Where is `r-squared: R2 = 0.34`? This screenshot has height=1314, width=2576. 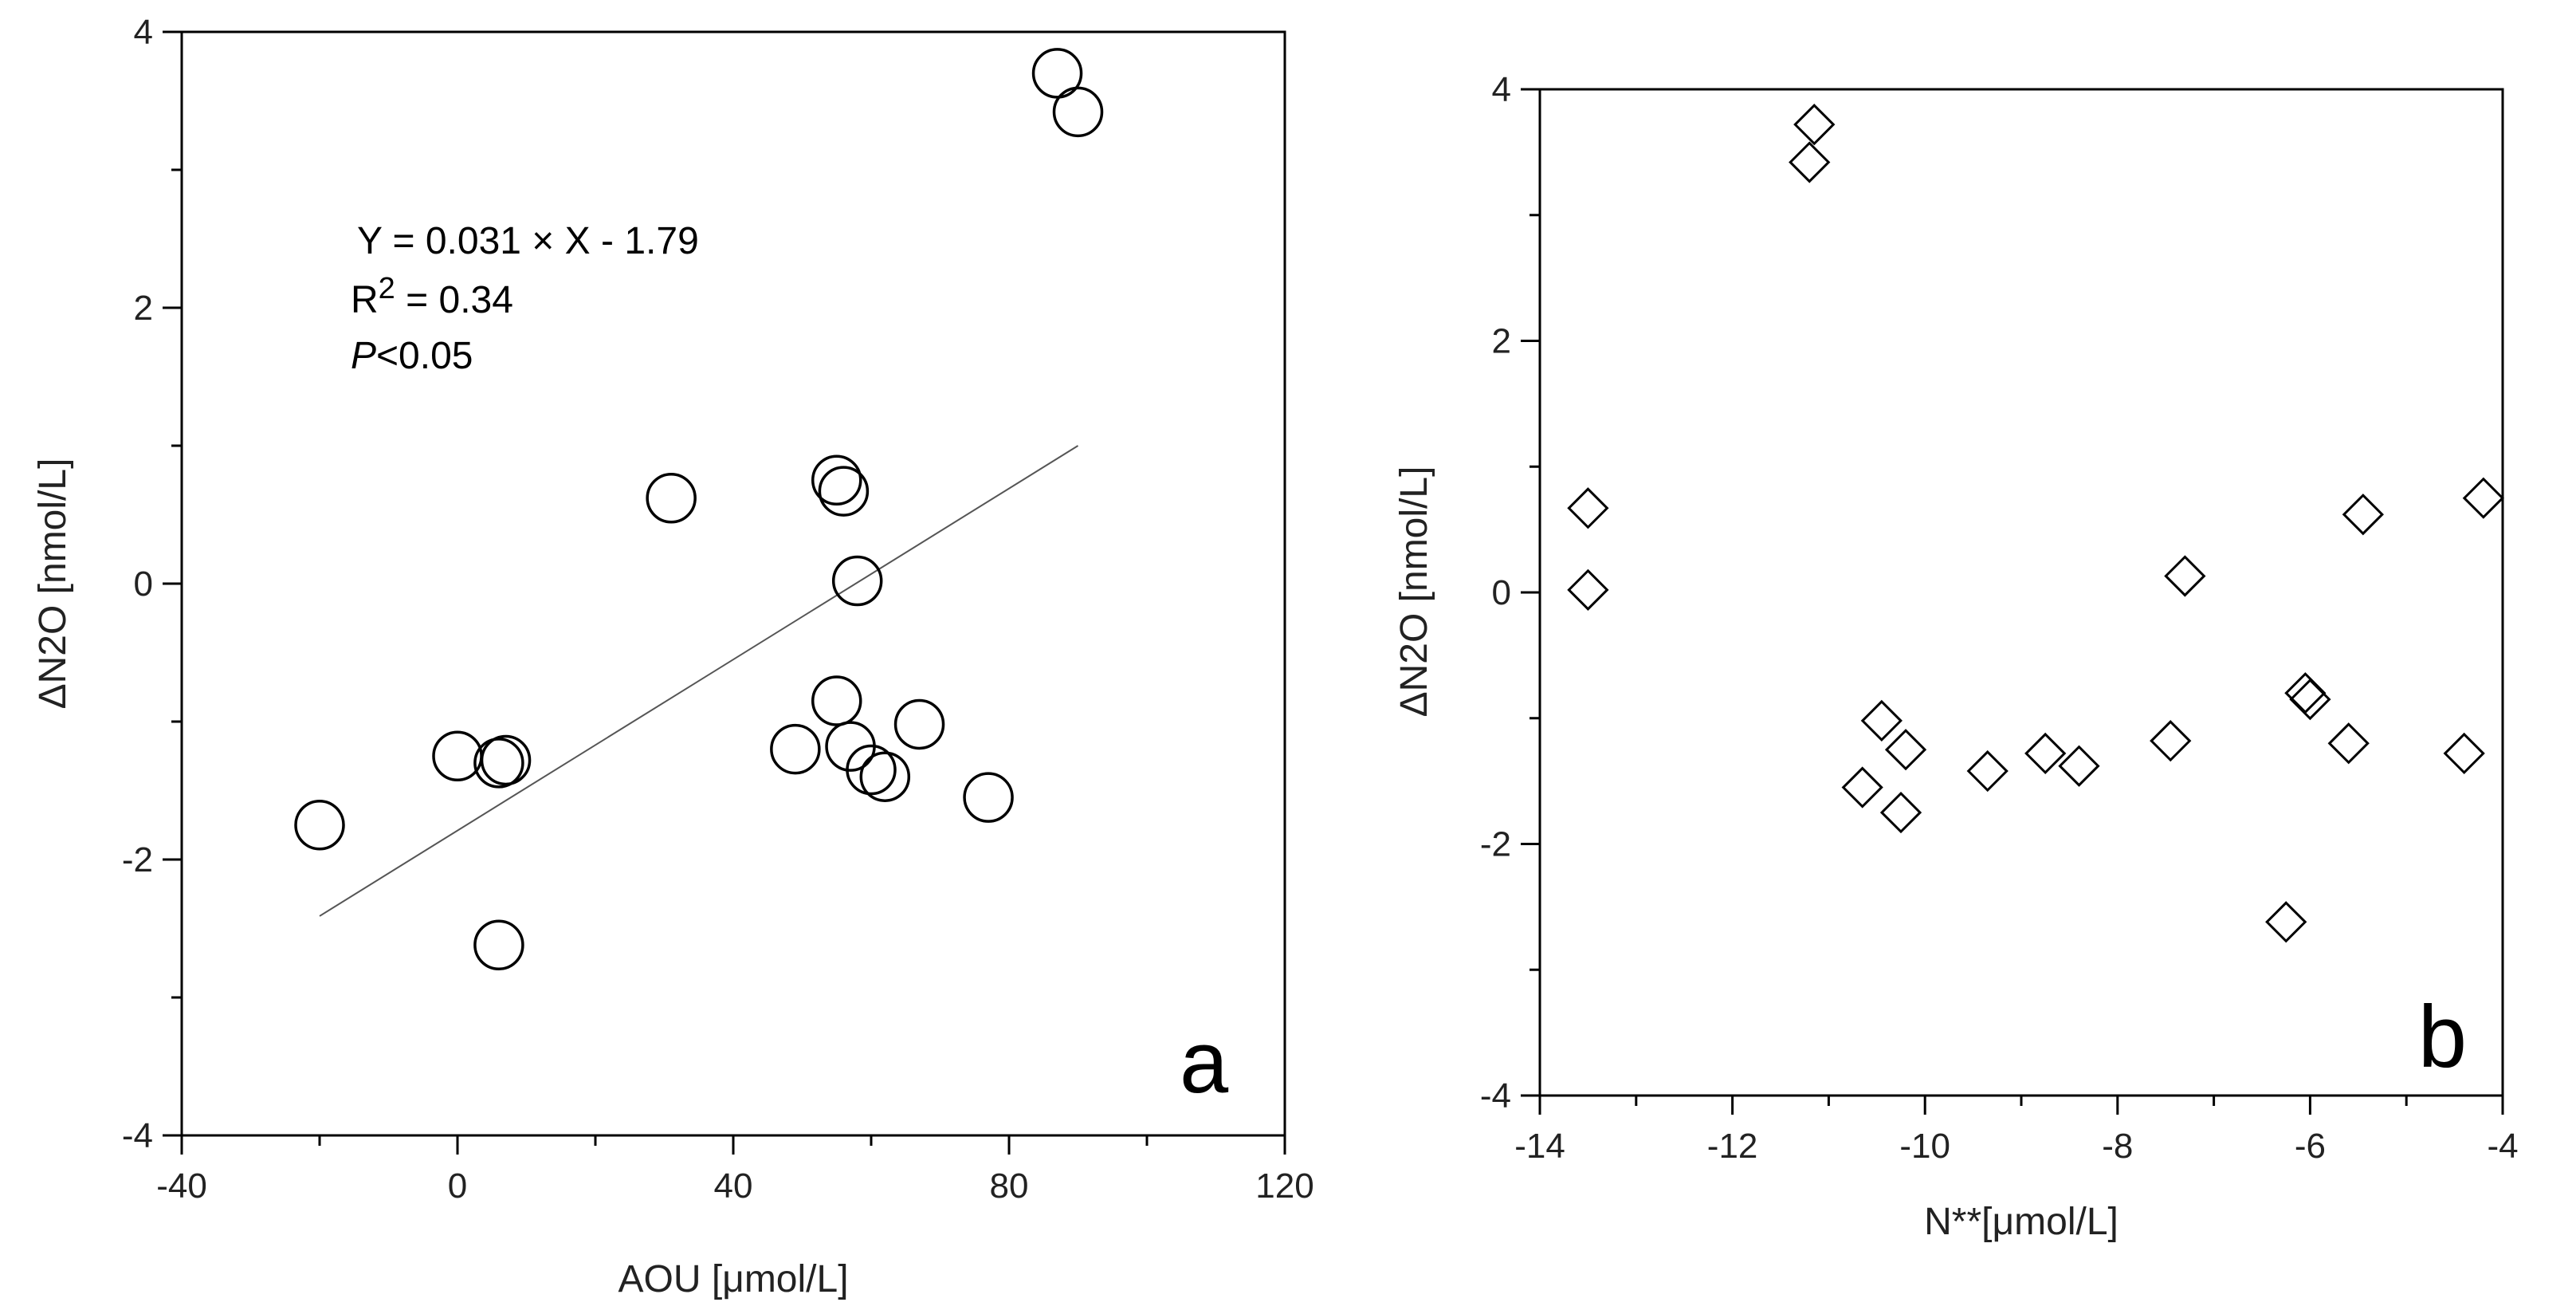 r-squared: R2 = 0.34 is located at coordinates (432, 296).